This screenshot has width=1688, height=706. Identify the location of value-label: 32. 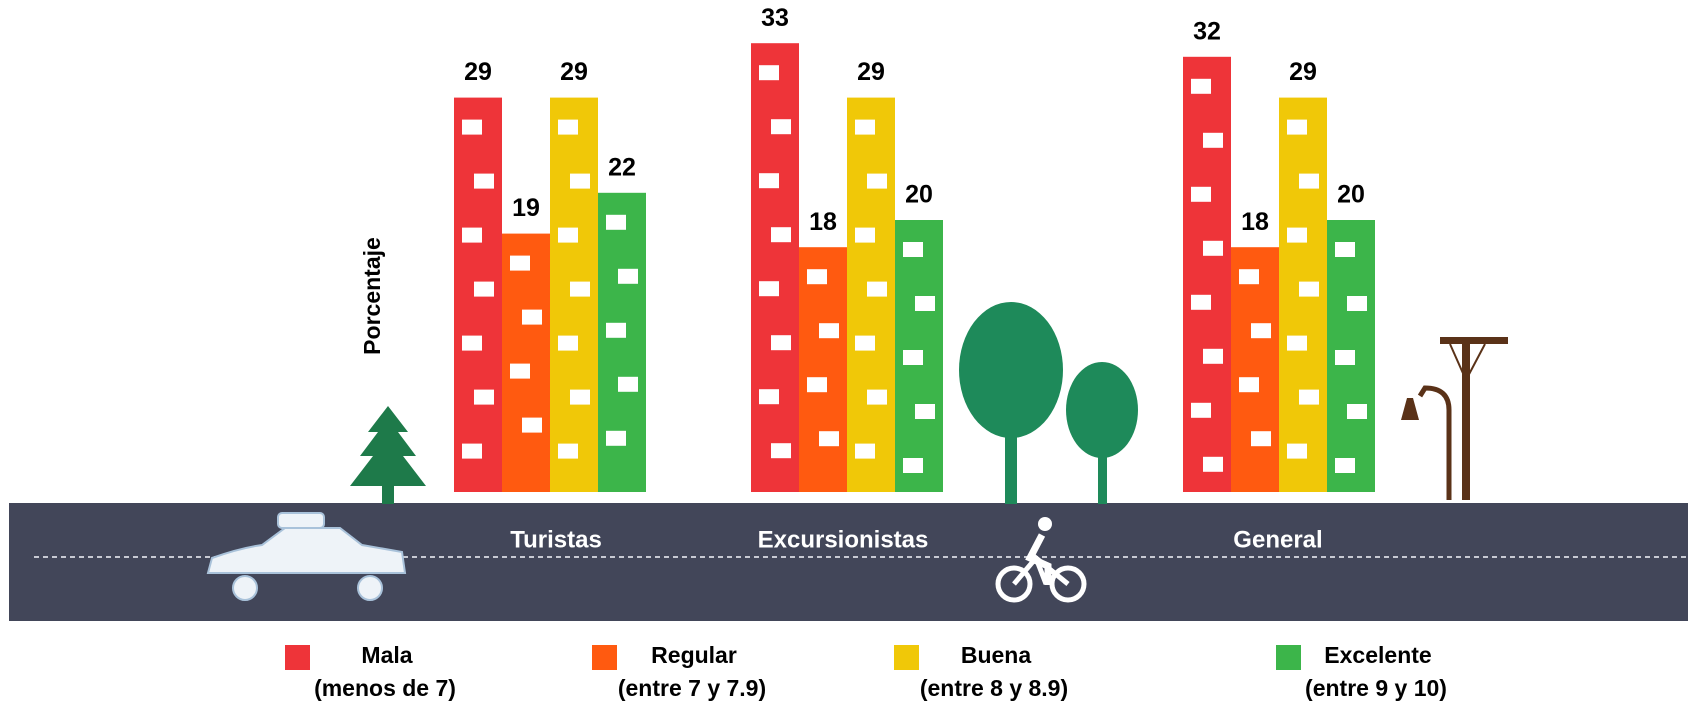
(1207, 31).